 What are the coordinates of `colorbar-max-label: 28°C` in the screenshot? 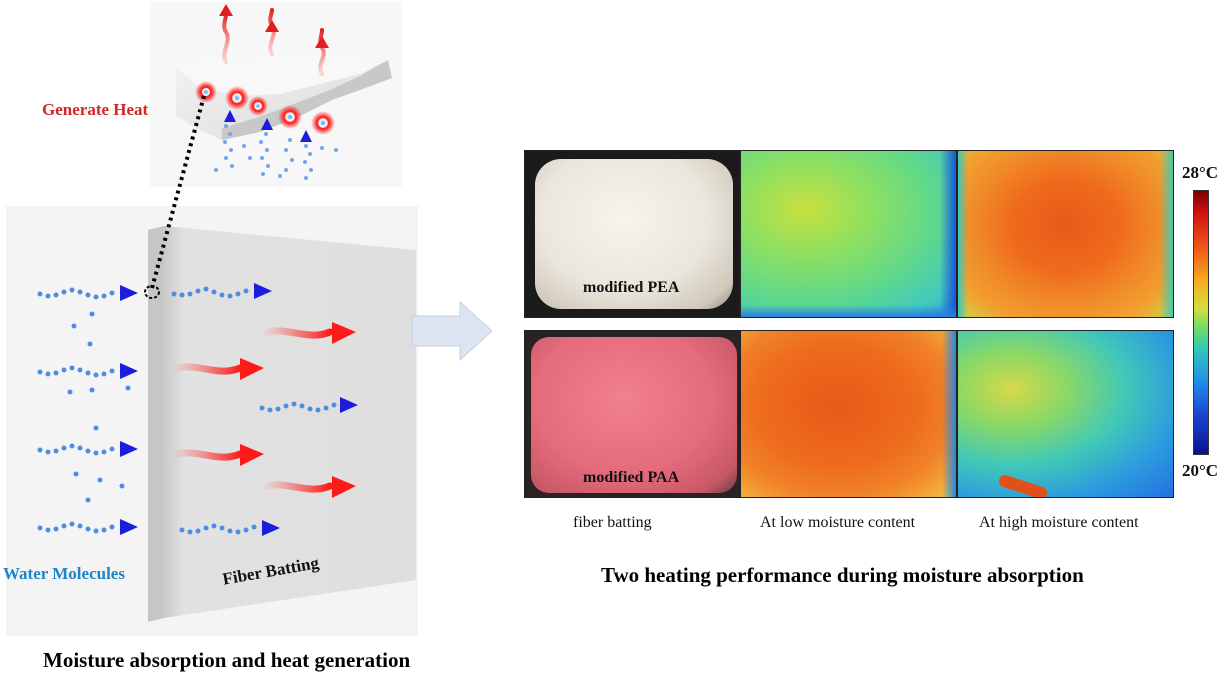 It's located at (1200, 172).